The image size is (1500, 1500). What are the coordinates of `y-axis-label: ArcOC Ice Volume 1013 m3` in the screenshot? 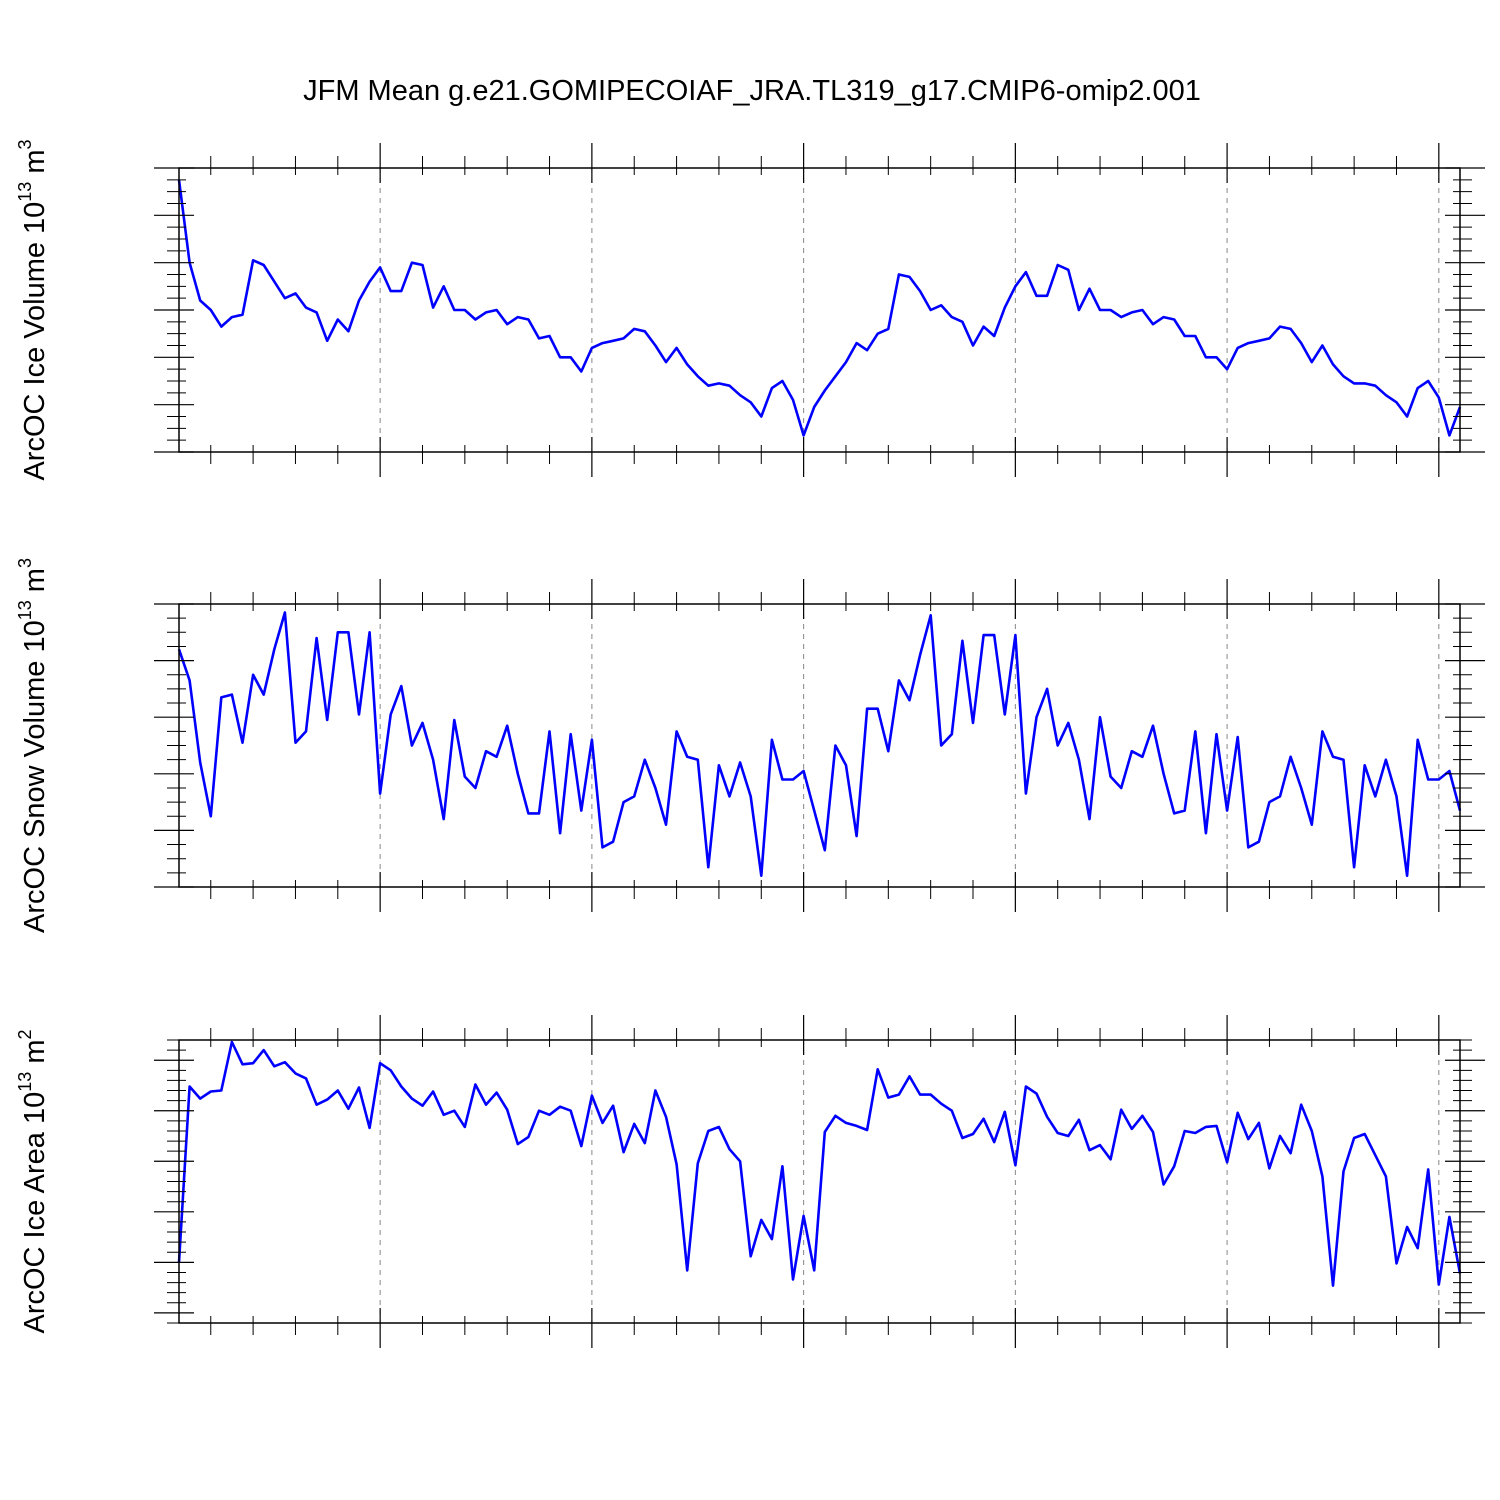 It's located at (33, 309).